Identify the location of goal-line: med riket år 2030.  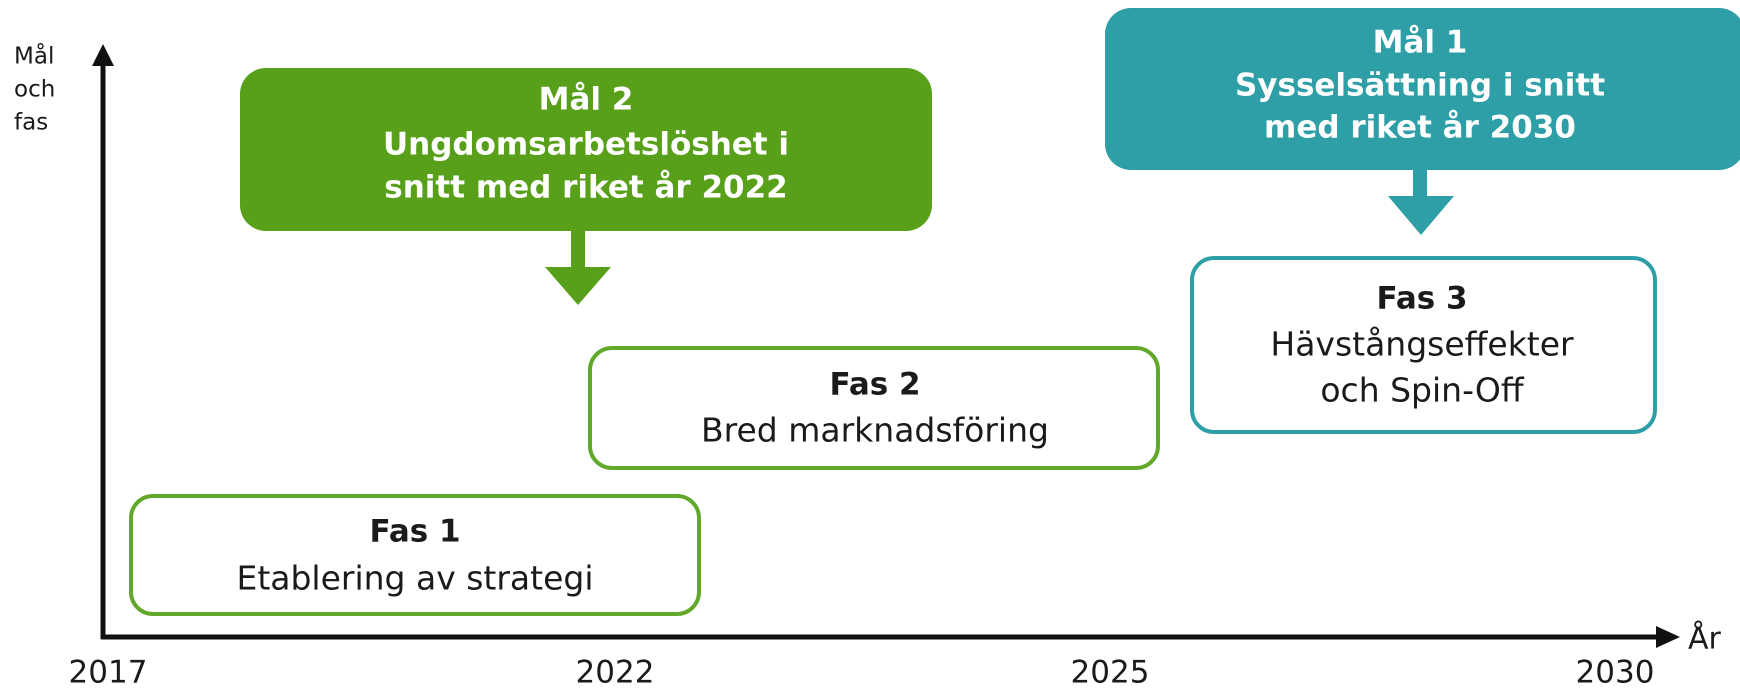
(1420, 128).